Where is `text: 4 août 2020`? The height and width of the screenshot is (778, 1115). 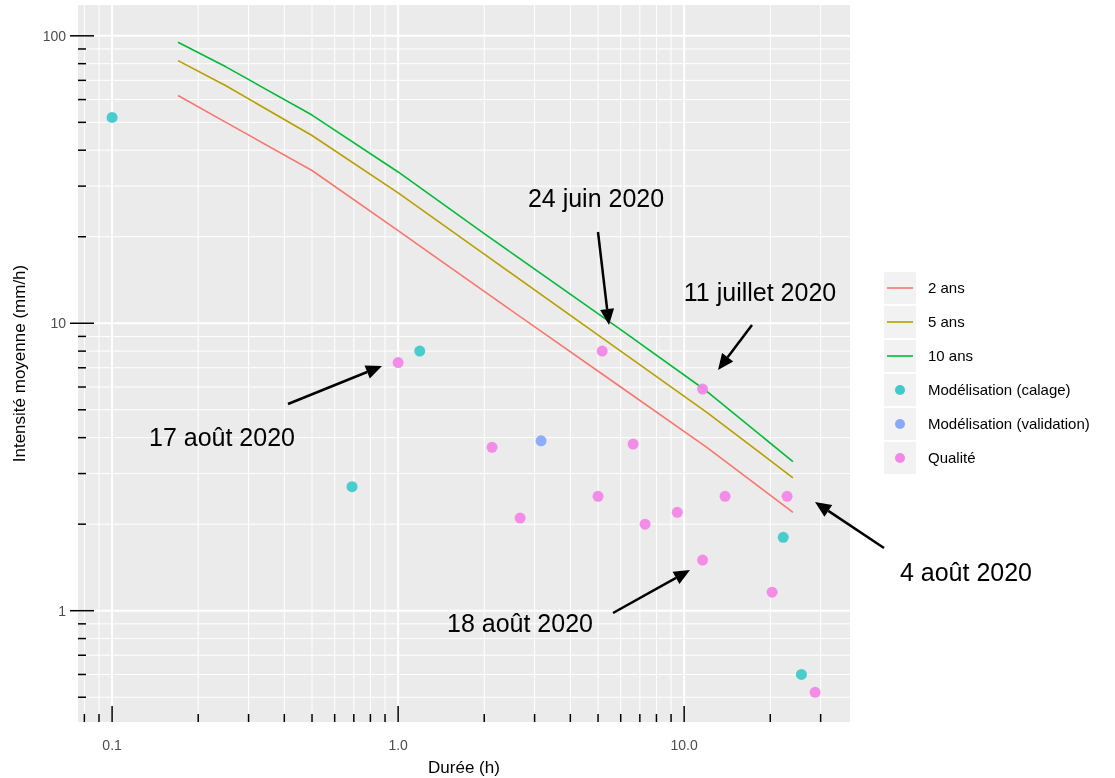
text: 4 août 2020 is located at coordinates (966, 572).